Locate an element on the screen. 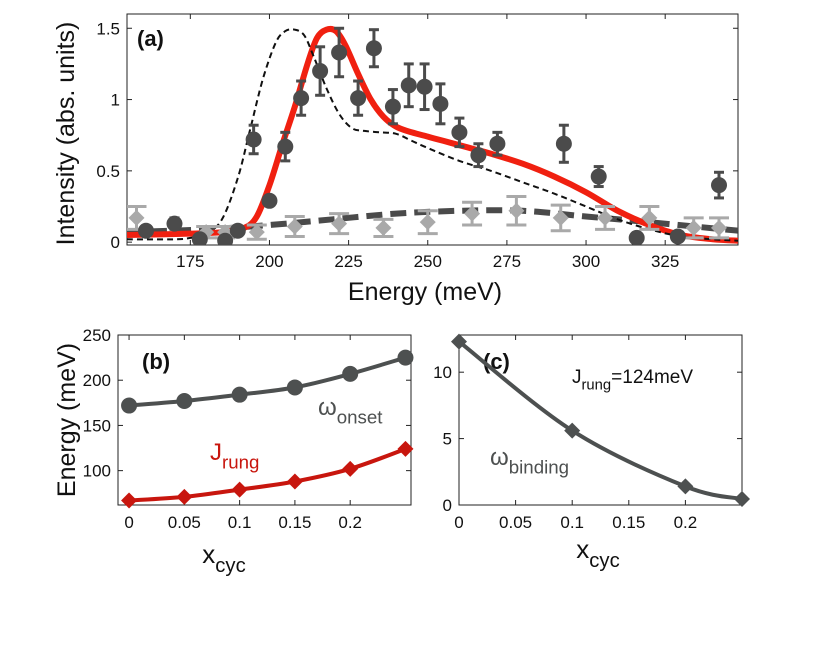  panel-c-xtick-label: 0.1 is located at coordinates (572, 522).